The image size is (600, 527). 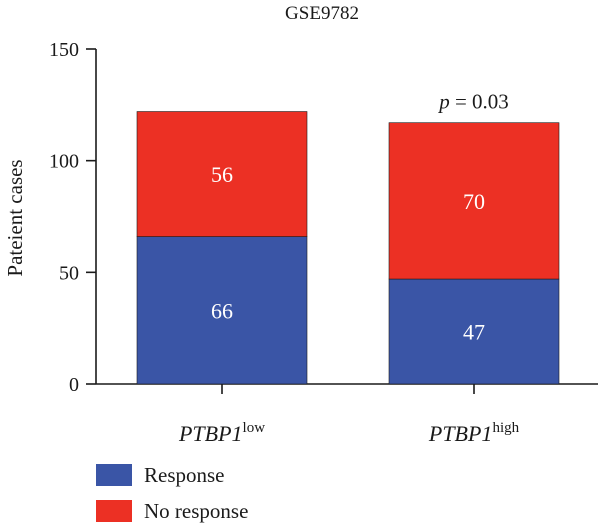 What do you see at coordinates (172, 493) in the screenshot?
I see `legend: Response No response` at bounding box center [172, 493].